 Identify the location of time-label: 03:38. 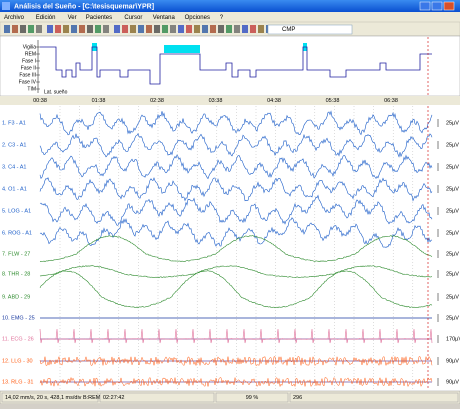
(216, 101).